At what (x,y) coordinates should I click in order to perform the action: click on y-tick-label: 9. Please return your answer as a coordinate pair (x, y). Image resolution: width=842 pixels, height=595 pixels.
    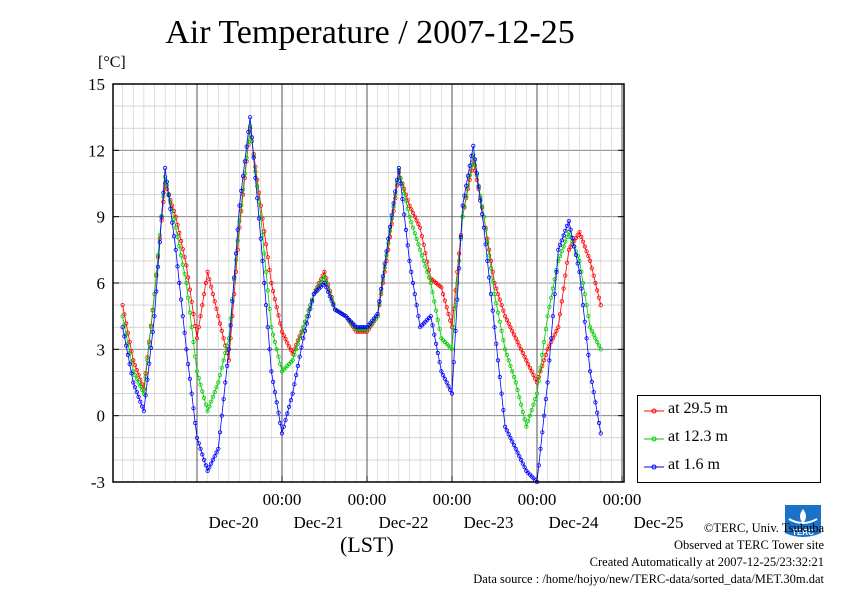
    Looking at the image, I should click on (101, 217).